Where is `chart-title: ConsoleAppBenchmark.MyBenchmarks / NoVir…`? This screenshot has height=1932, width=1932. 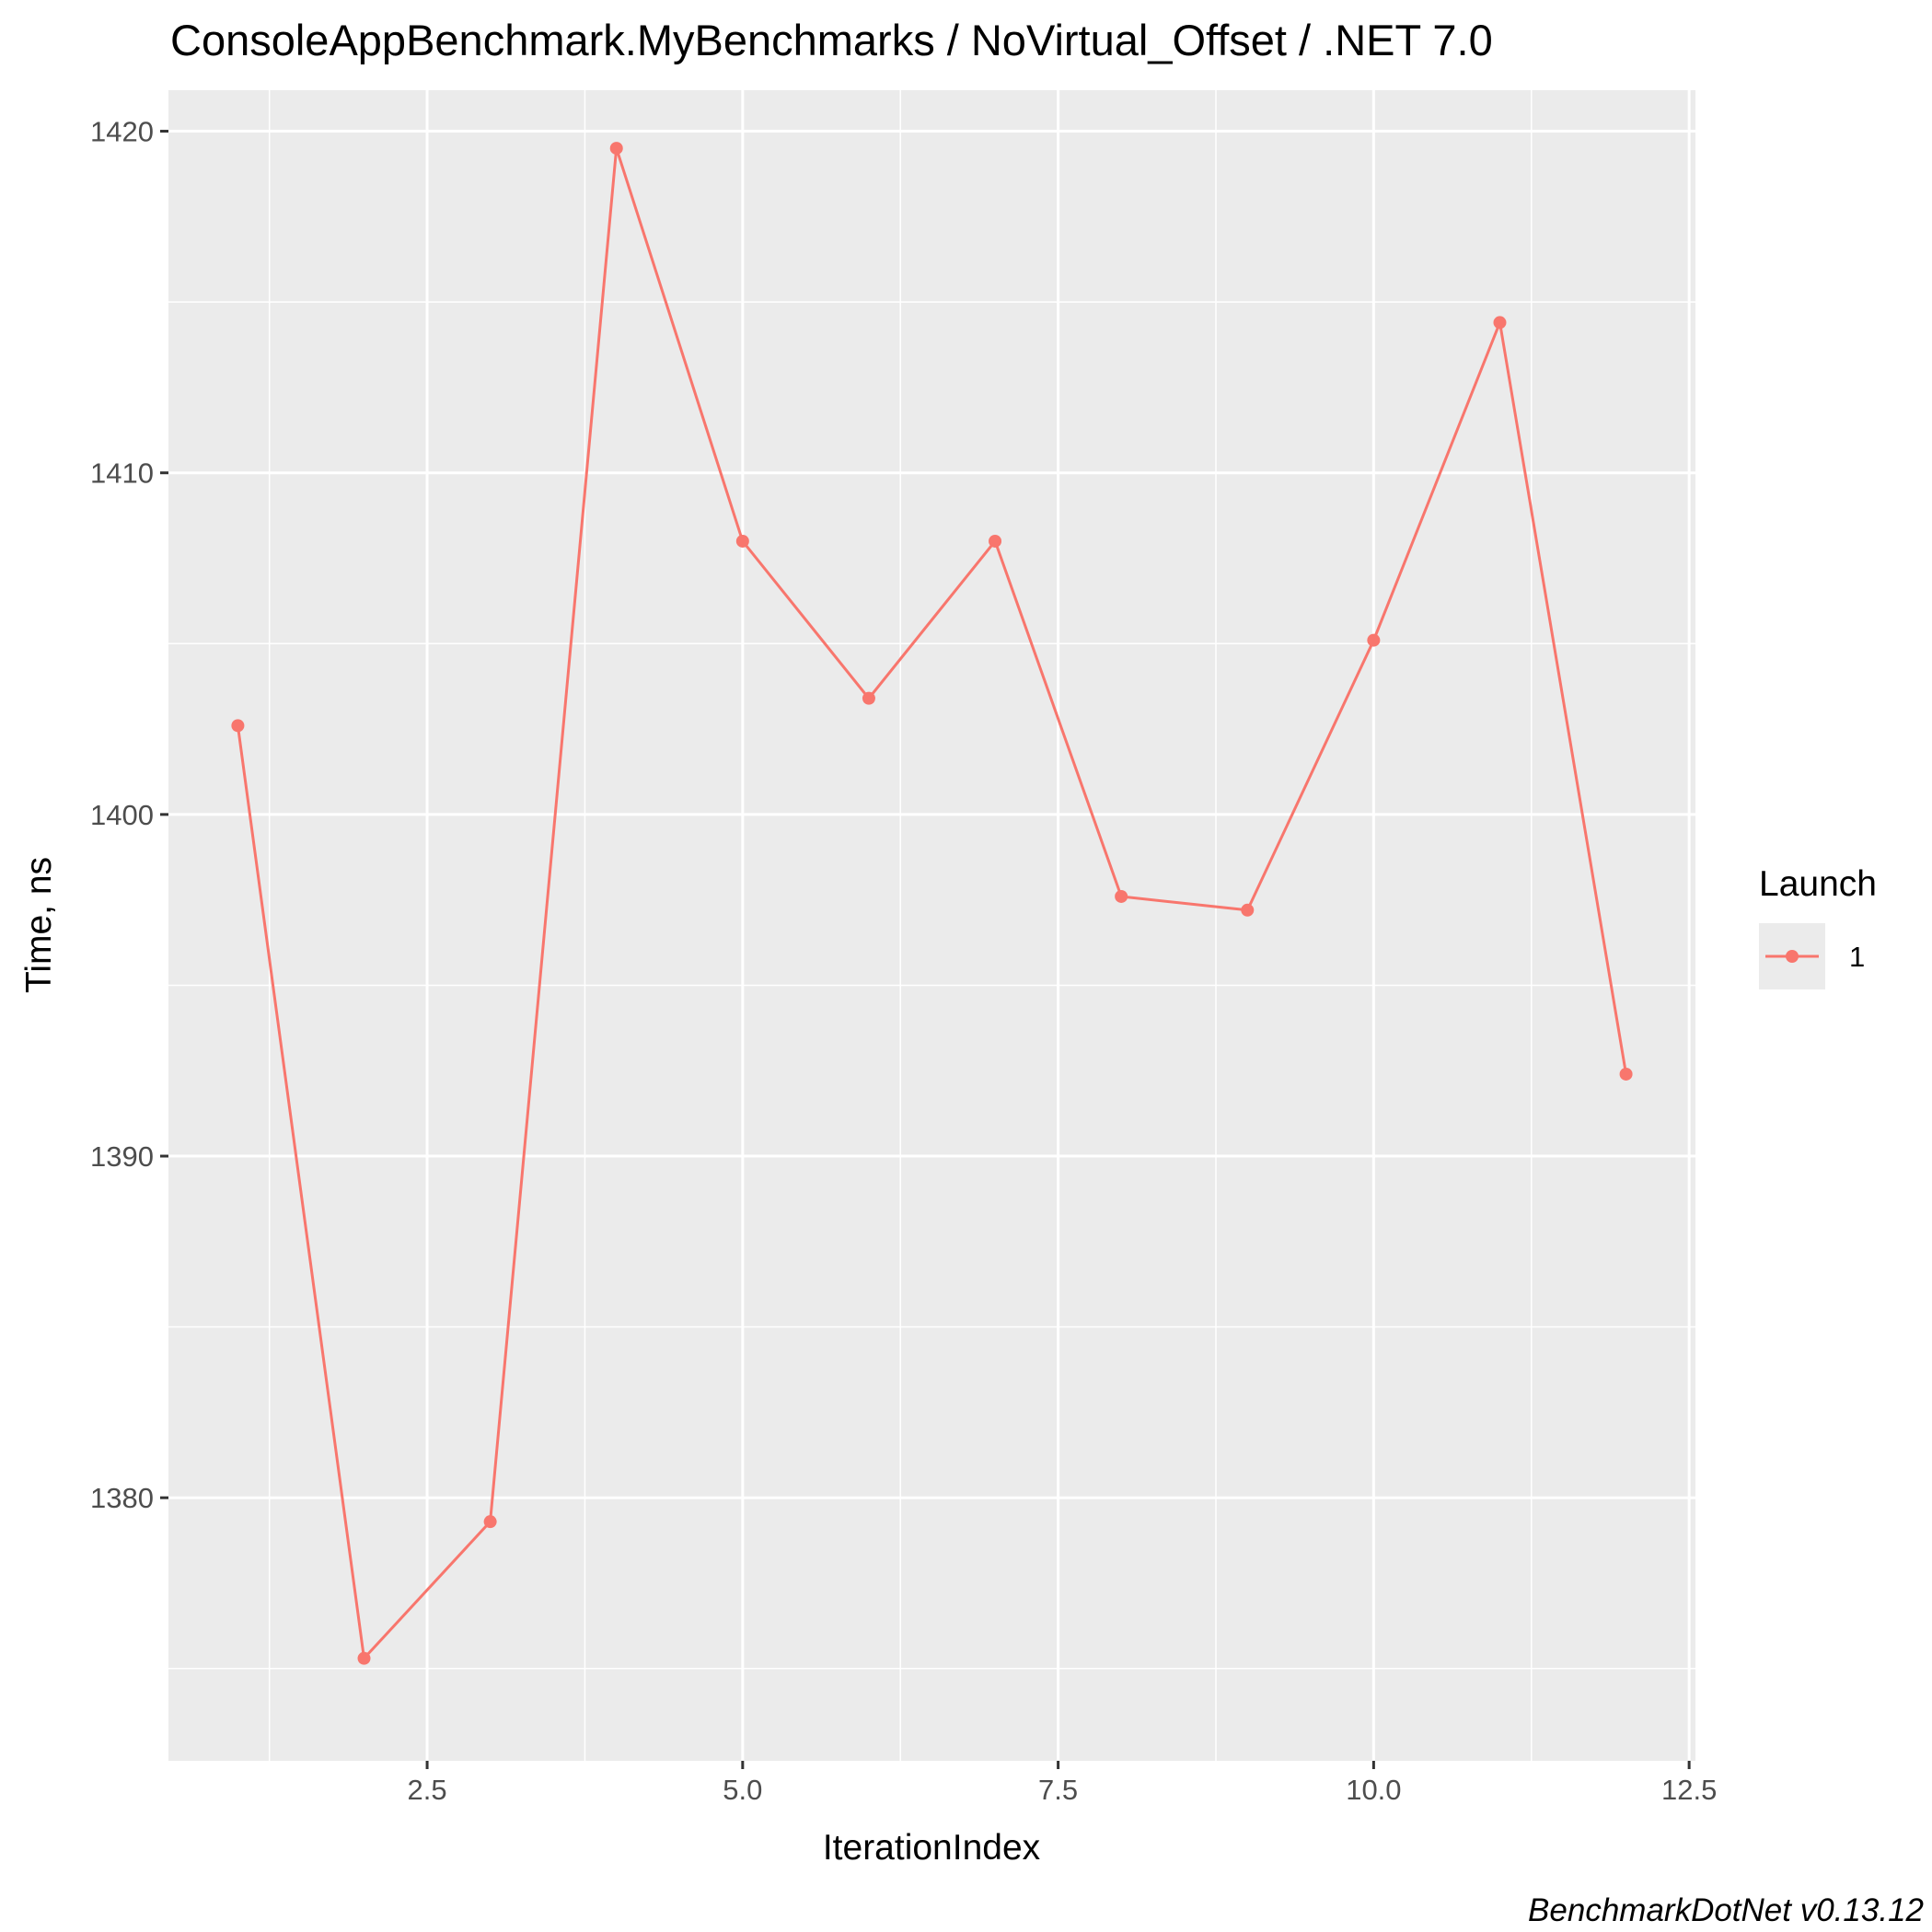 chart-title: ConsoleAppBenchmark.MyBenchmarks / NoVir… is located at coordinates (832, 40).